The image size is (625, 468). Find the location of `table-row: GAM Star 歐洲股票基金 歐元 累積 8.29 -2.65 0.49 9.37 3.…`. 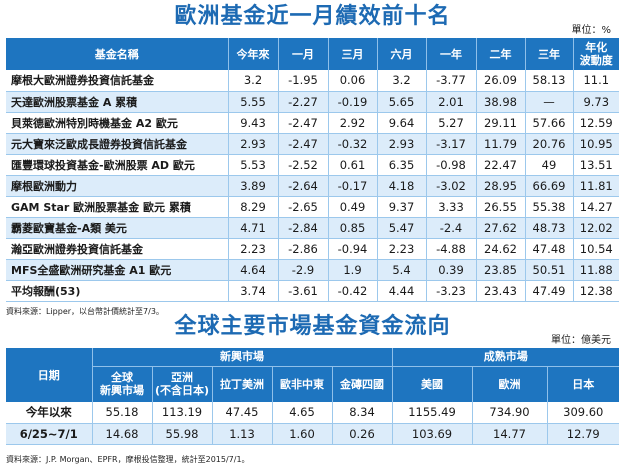

table-row: GAM Star 歐洲股票基金 歐元 累積 8.29 -2.65 0.49 9.37 3.… is located at coordinates (312, 207).